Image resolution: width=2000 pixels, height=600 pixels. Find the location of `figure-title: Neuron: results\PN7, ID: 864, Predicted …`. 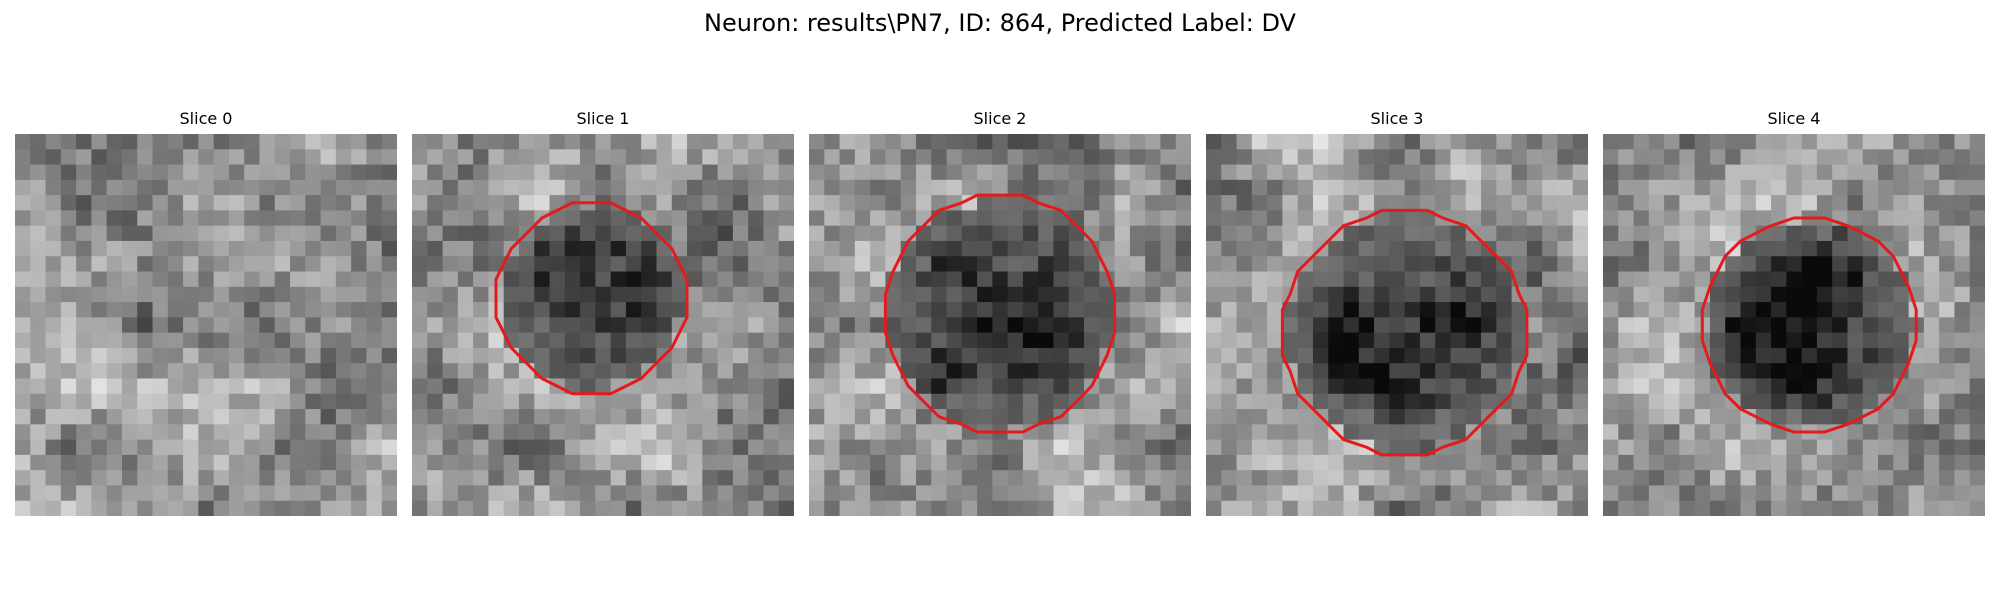

figure-title: Neuron: results\PN7, ID: 864, Predicted … is located at coordinates (1000, 23).